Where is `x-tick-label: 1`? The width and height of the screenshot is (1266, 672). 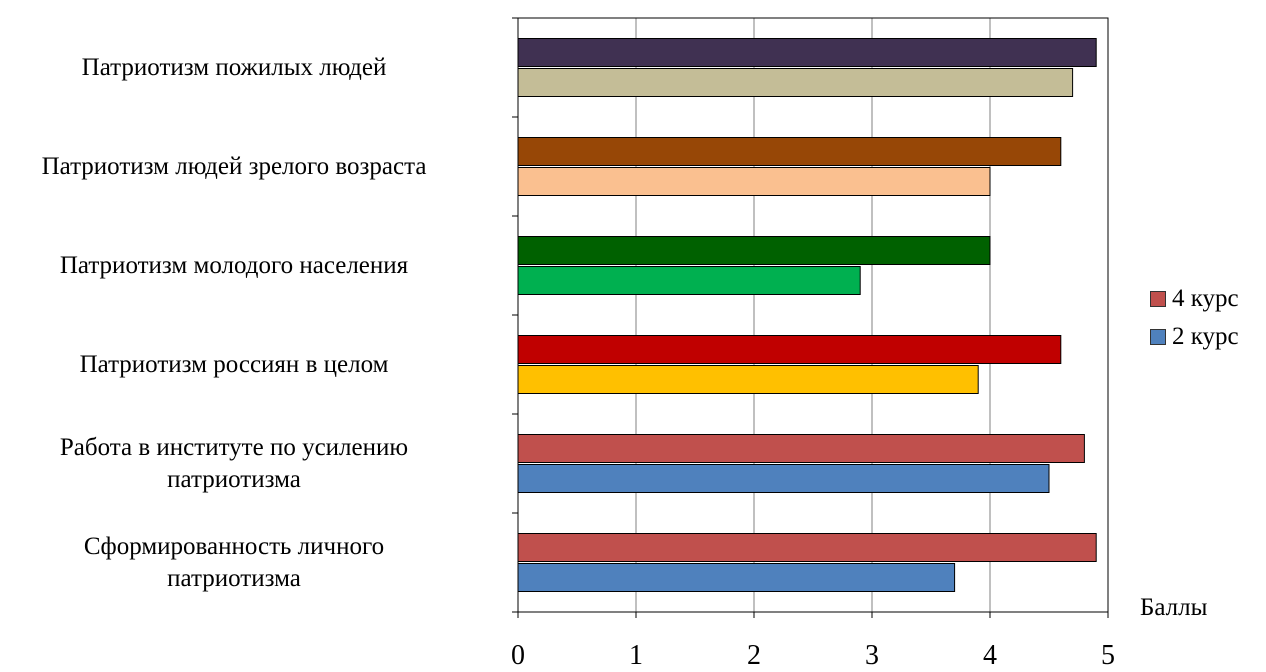
x-tick-label: 1 is located at coordinates (636, 655).